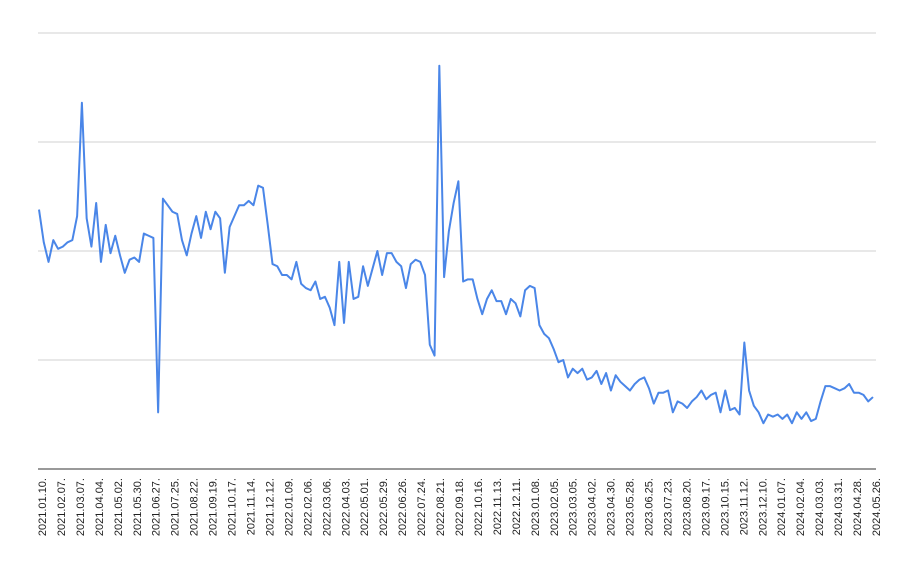  I want to click on x-tick-label: 2022.07.24., so click(422, 507).